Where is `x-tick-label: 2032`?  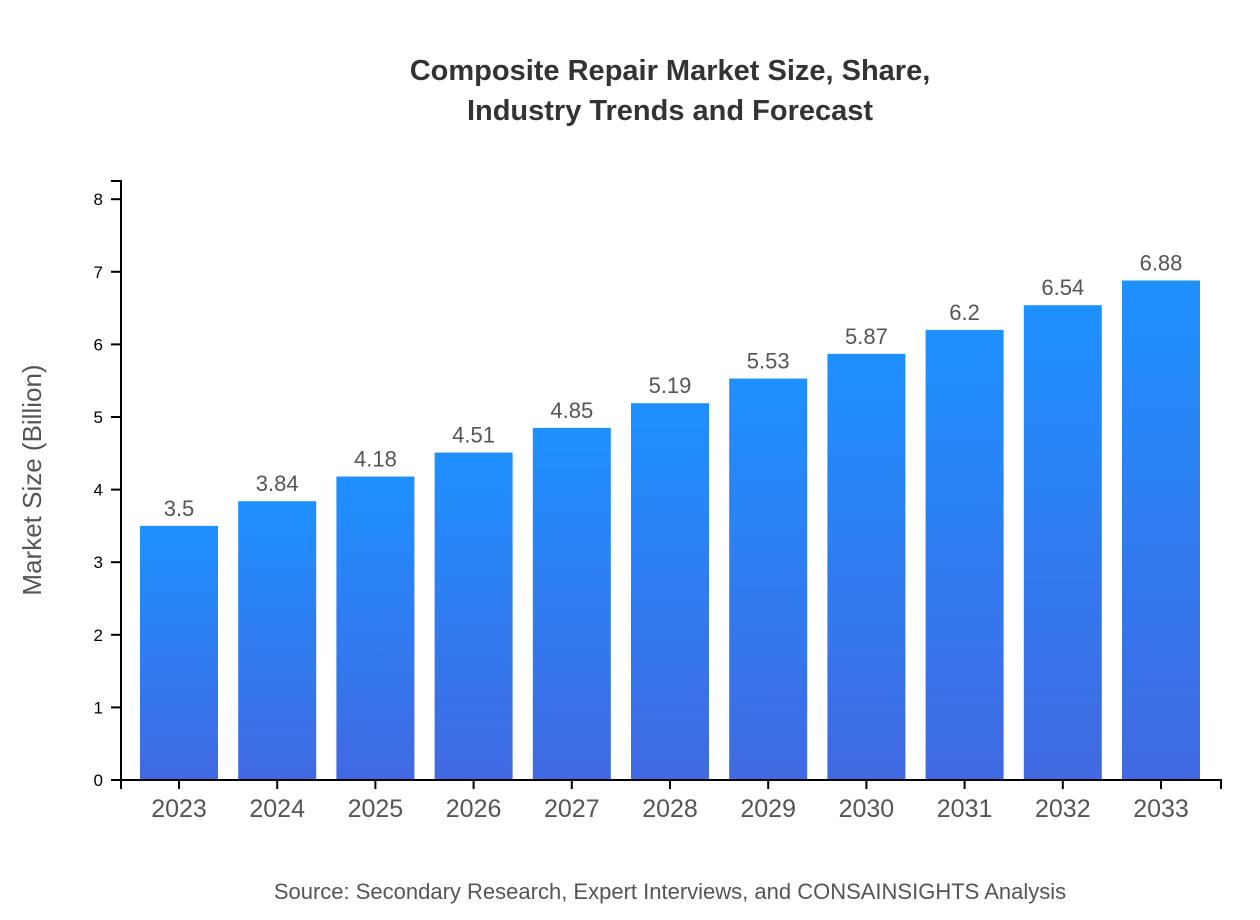
x-tick-label: 2032 is located at coordinates (1063, 809).